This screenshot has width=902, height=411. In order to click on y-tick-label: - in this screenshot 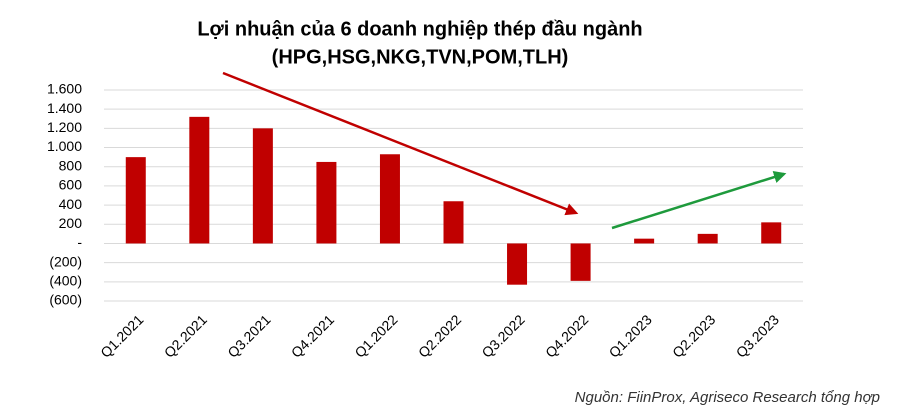, I will do `click(79, 242)`.